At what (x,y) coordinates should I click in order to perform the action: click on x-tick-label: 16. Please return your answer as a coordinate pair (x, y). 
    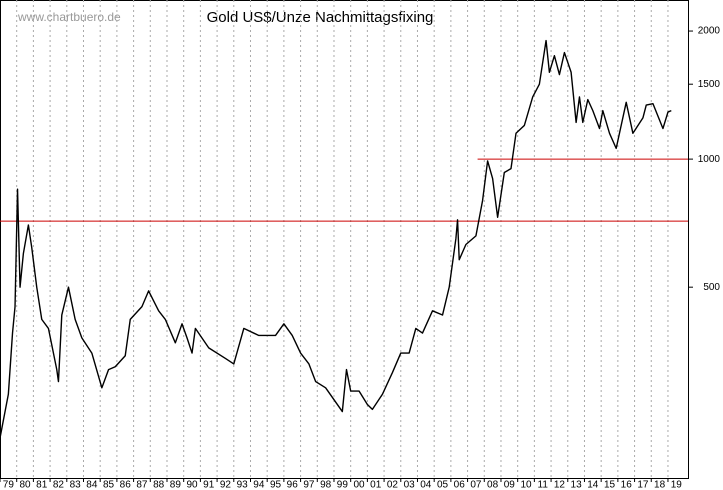
    Looking at the image, I should click on (627, 485).